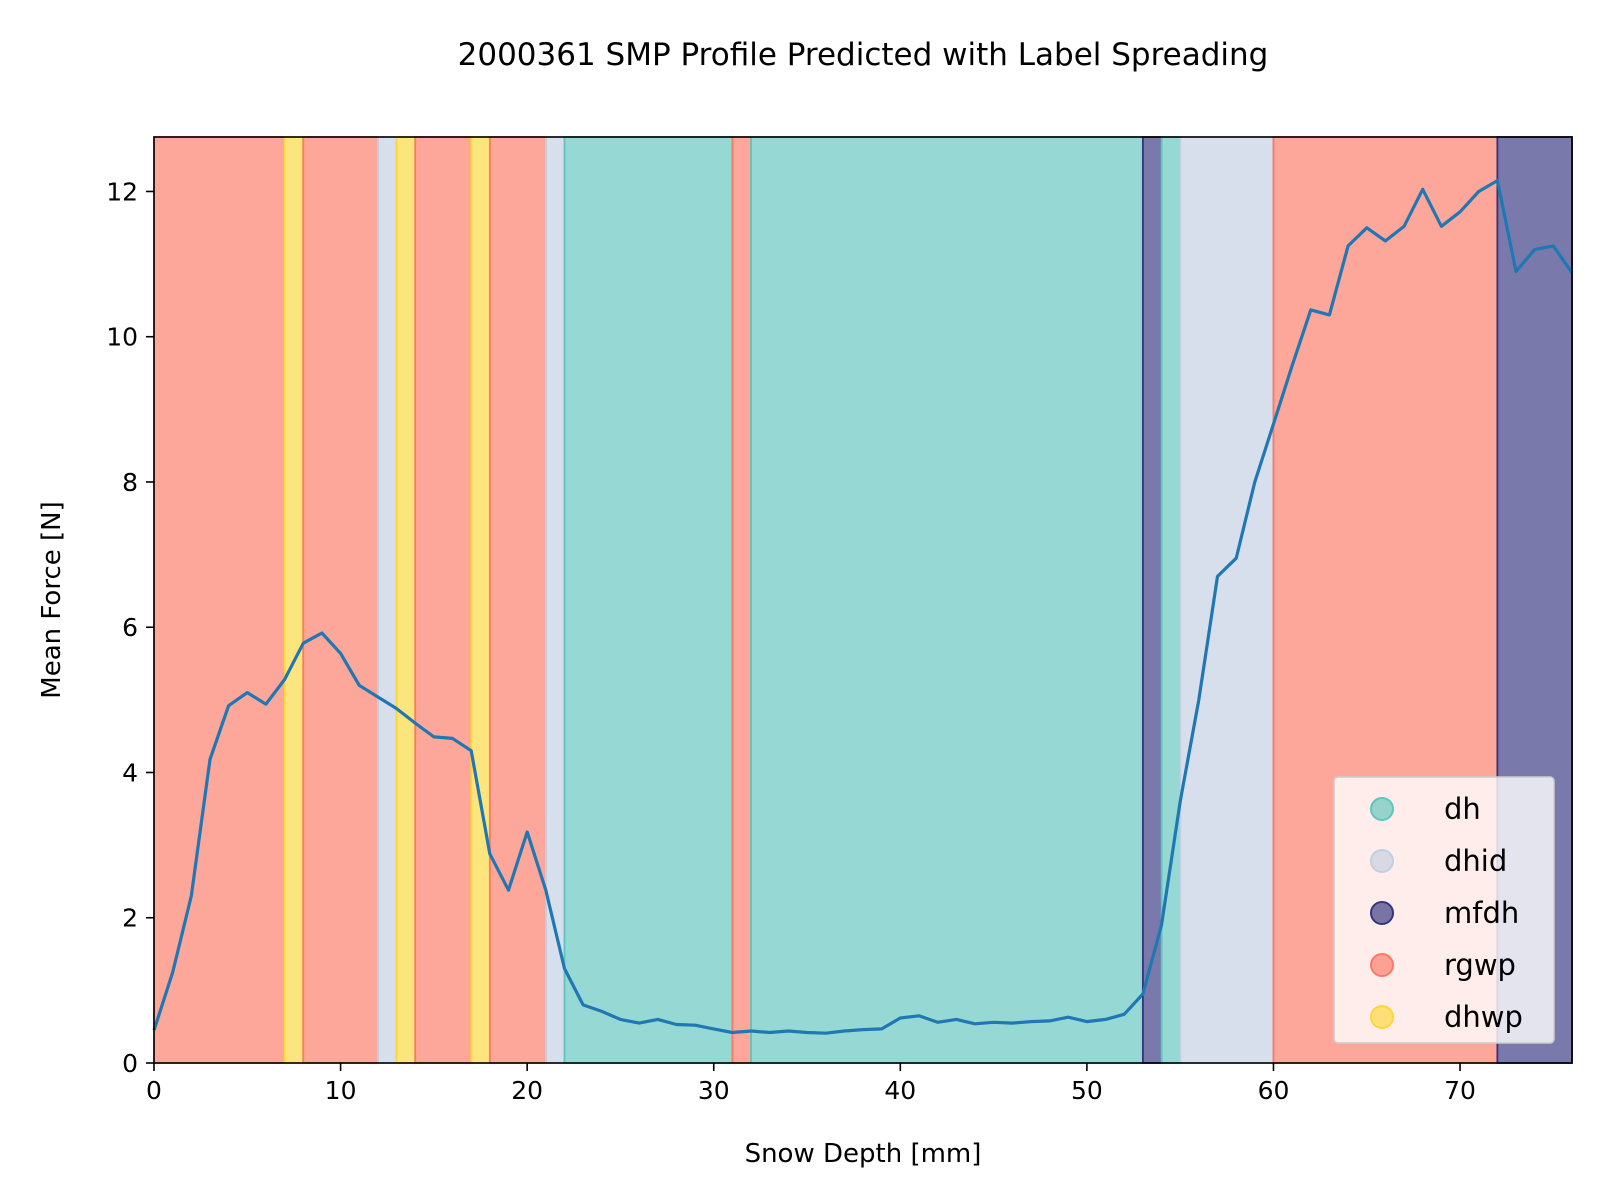  What do you see at coordinates (130, 1063) in the screenshot?
I see `y-tick-label: 0` at bounding box center [130, 1063].